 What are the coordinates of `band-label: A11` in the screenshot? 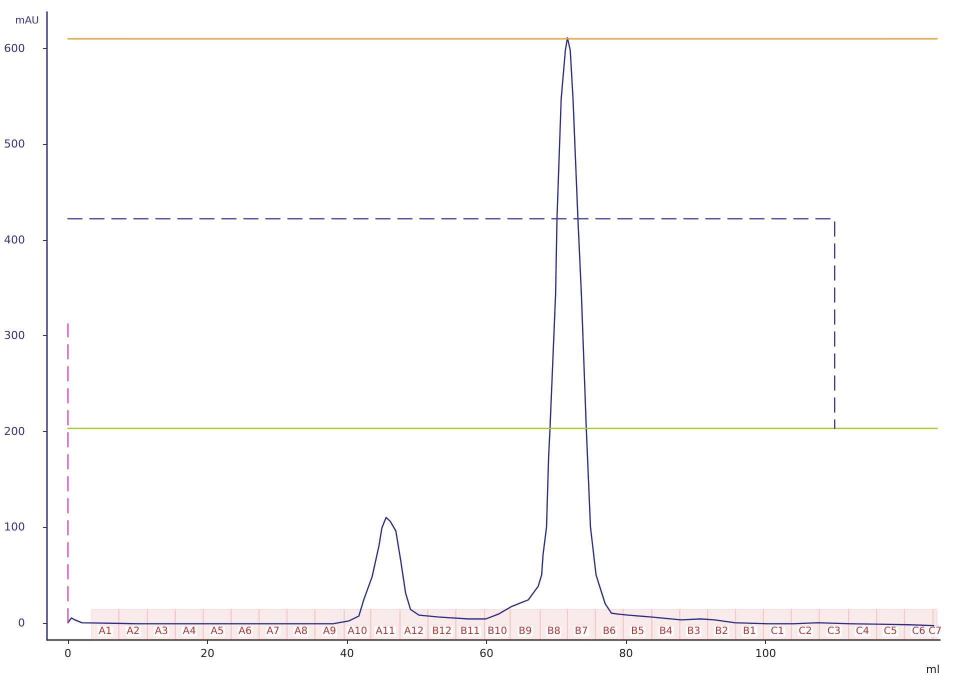 It's located at (386, 631).